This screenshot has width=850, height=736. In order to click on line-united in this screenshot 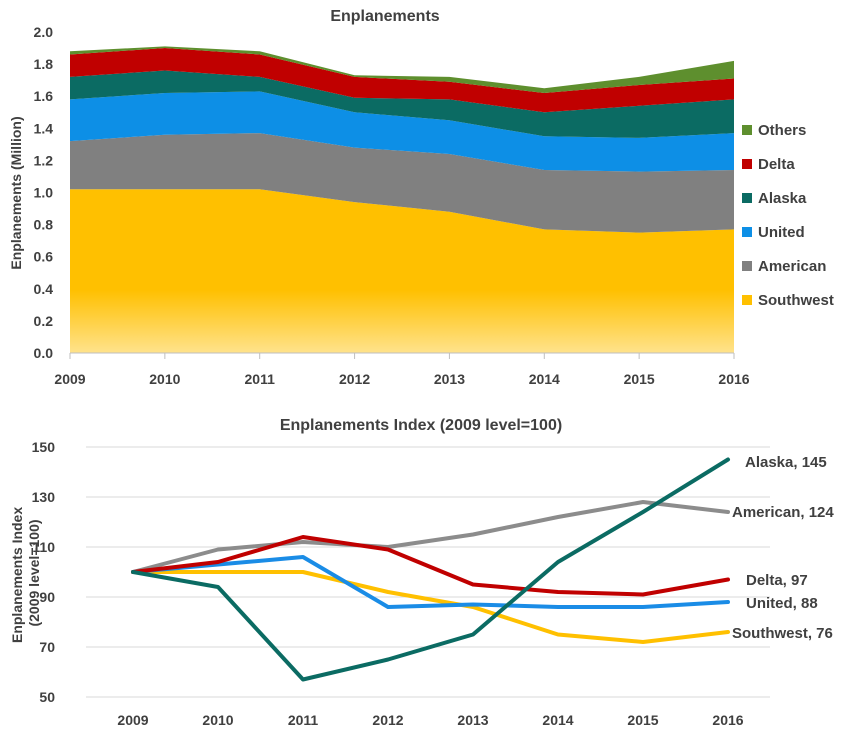, I will do `click(430, 582)`.